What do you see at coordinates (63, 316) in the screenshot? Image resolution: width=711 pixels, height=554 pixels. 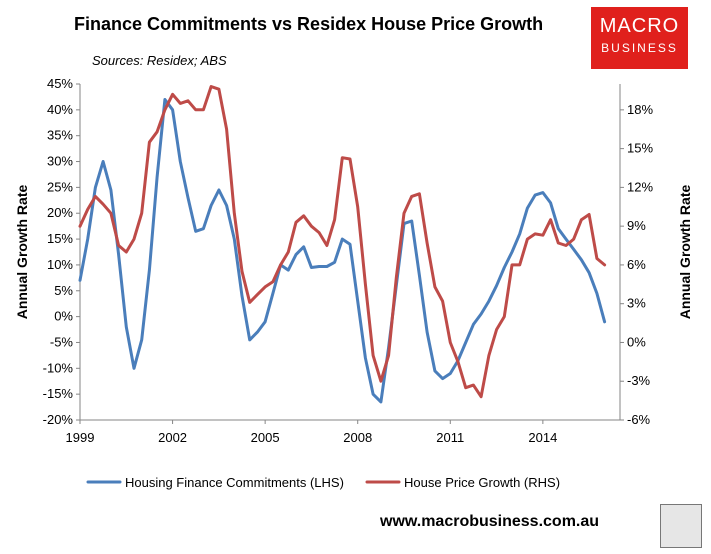 I see `y-left-tick-label: 0%` at bounding box center [63, 316].